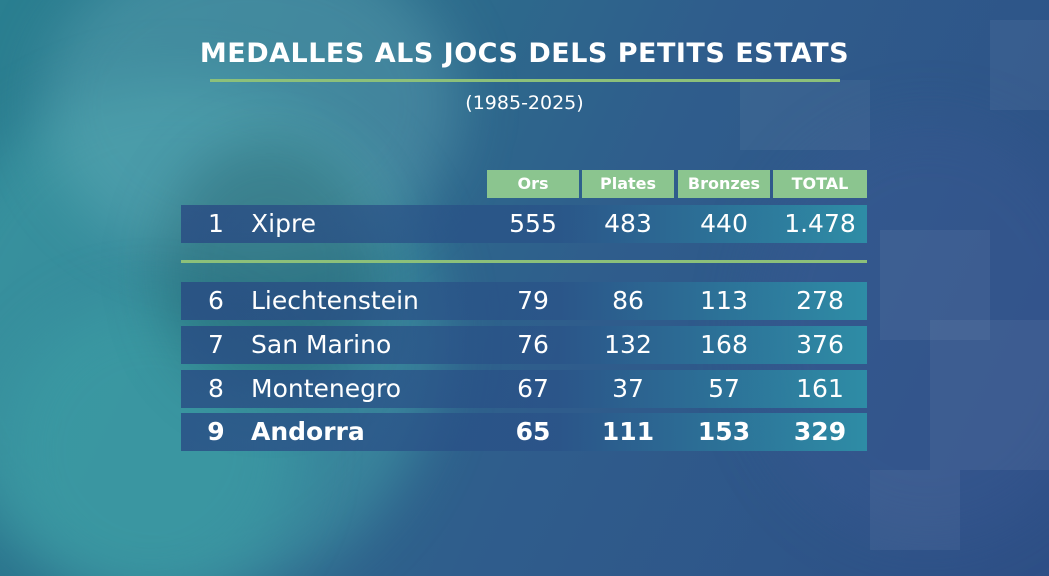  I want to click on table-row: 8 Montenegro 67 37 57 161, so click(524, 389).